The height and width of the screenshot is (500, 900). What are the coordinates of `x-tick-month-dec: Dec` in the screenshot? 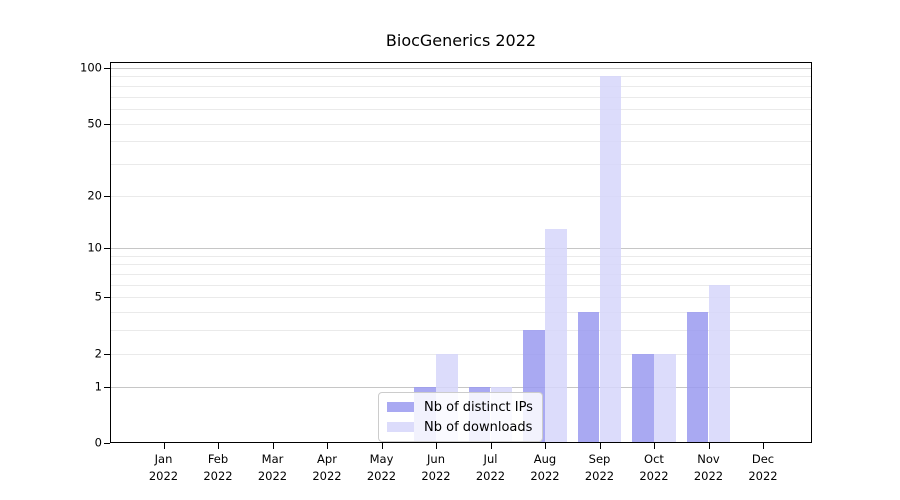 It's located at (763, 459).